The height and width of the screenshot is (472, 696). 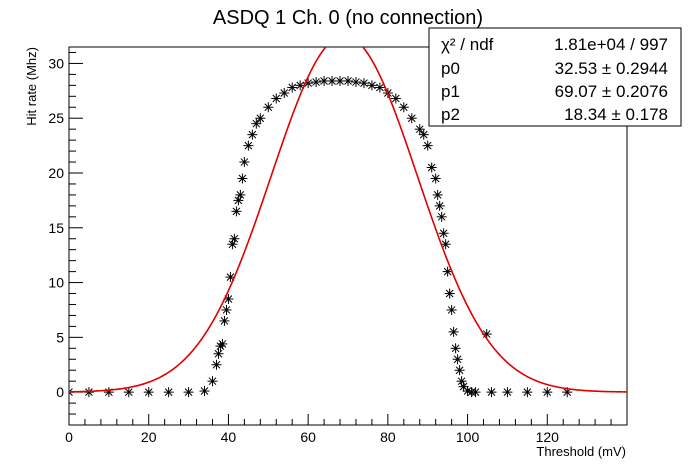 I want to click on x-tick-label: 80, so click(x=388, y=437).